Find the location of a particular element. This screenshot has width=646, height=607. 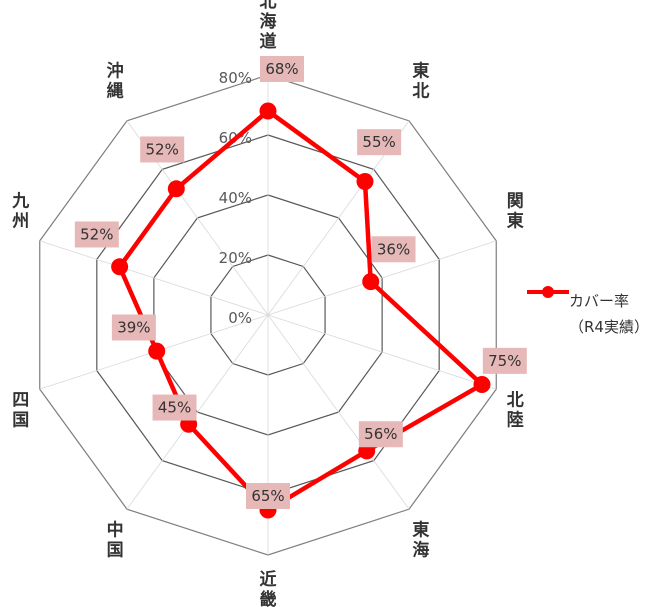

legend-label-line1: カバー率 is located at coordinates (599, 301).